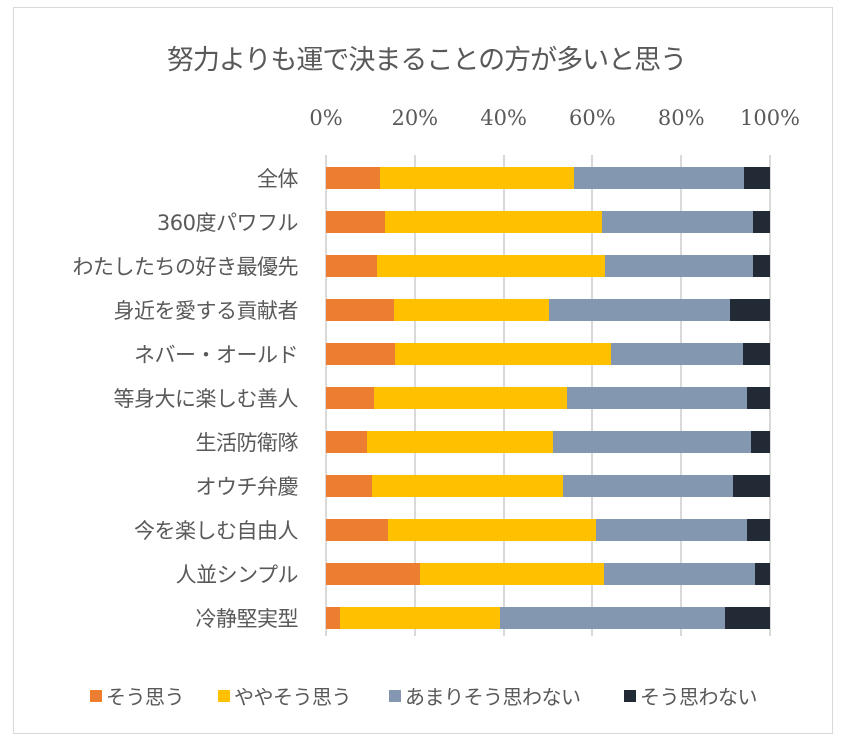 The width and height of the screenshot is (853, 753). Describe the element at coordinates (145, 697) in the screenshot. I see `legend-label: そう思う` at that location.